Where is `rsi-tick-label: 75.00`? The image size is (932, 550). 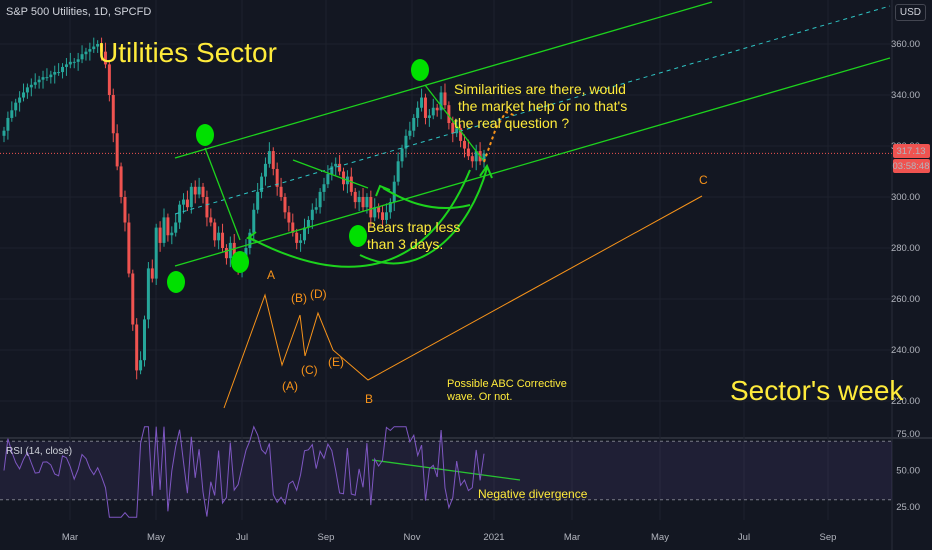
rsi-tick-label: 75.00 is located at coordinates (908, 434).